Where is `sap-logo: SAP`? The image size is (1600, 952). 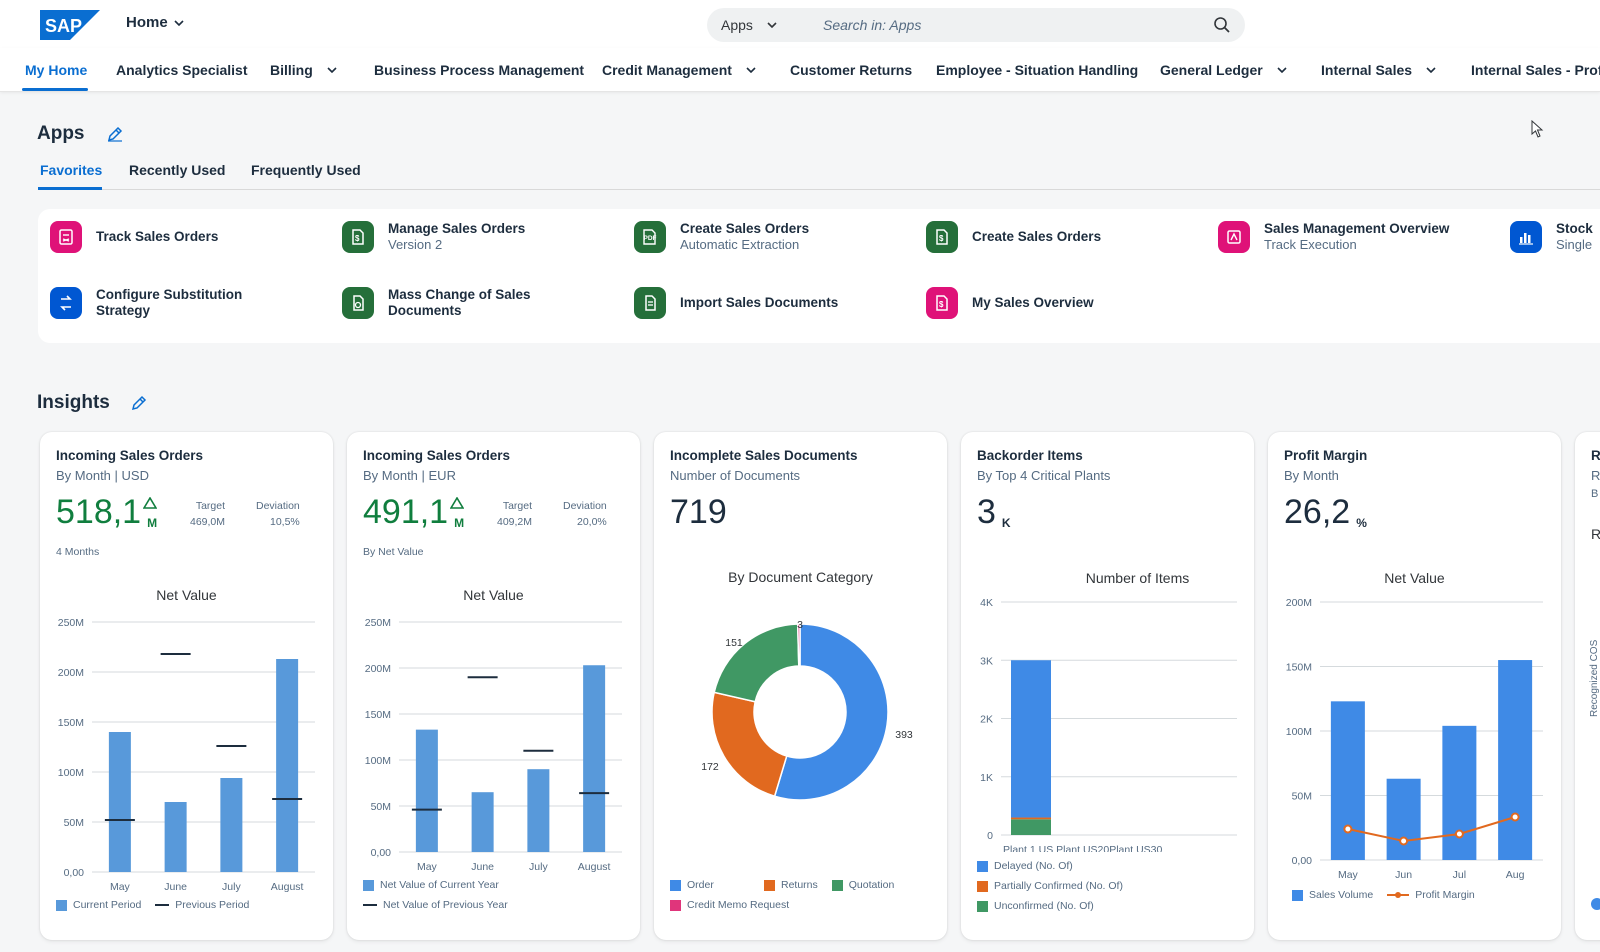 sap-logo: SAP is located at coordinates (70, 25).